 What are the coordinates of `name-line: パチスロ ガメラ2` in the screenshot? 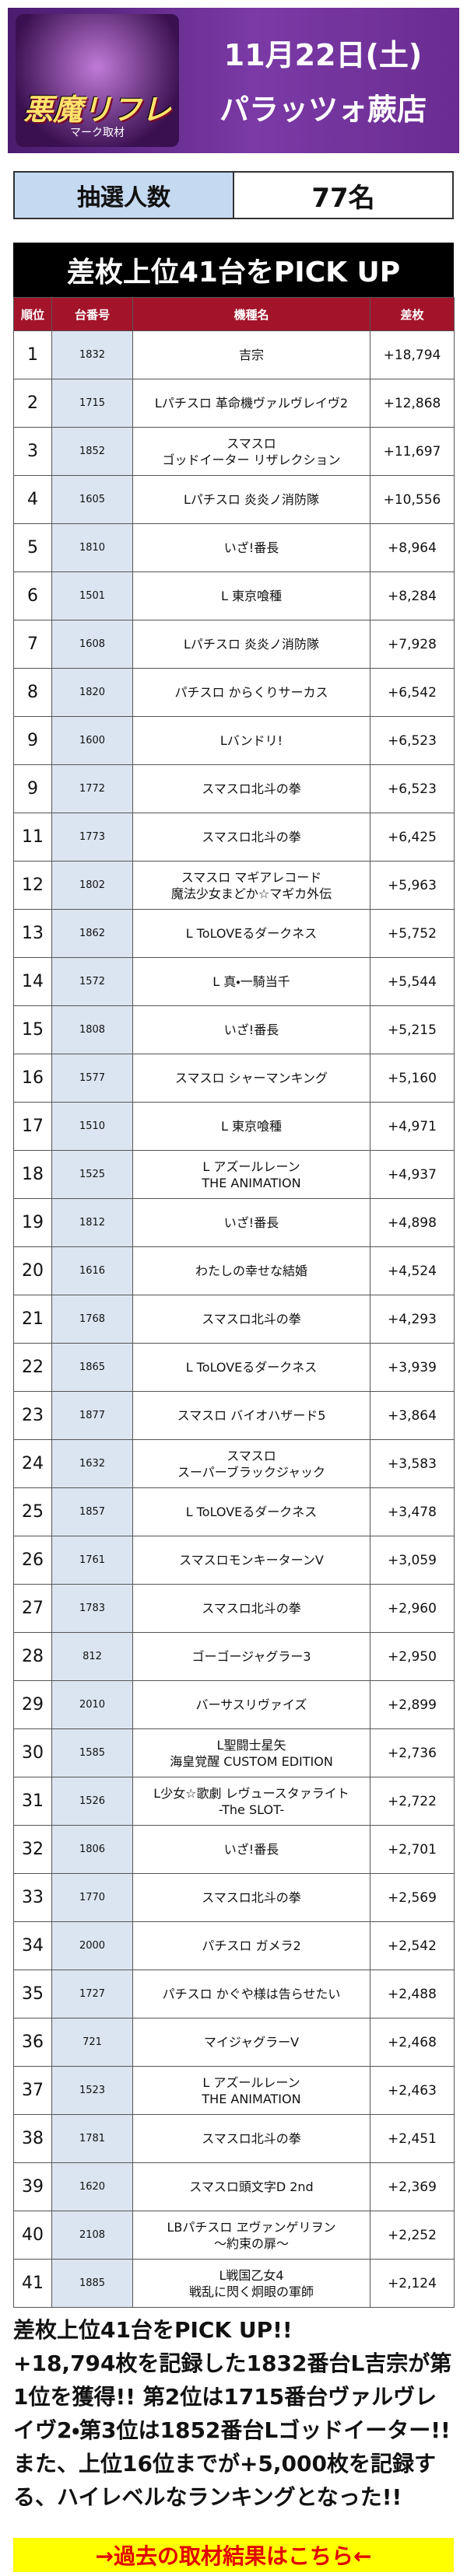 It's located at (251, 1946).